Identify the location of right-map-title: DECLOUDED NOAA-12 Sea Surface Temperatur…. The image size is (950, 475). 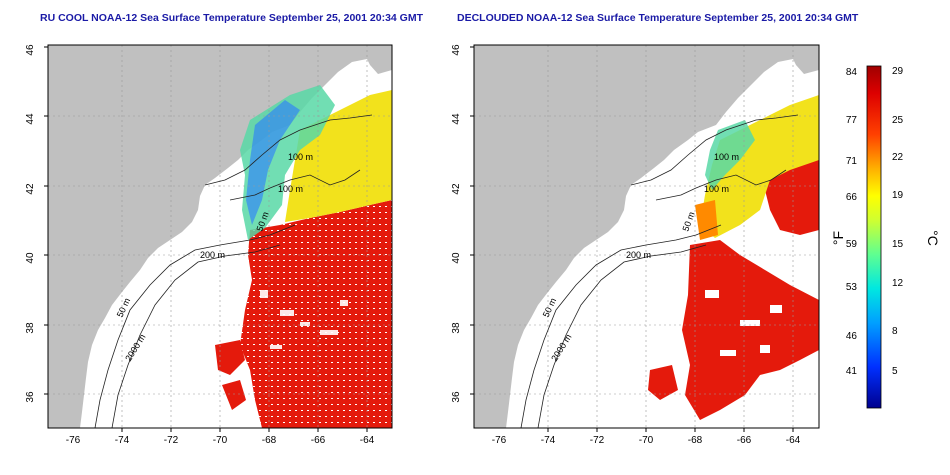
(658, 18).